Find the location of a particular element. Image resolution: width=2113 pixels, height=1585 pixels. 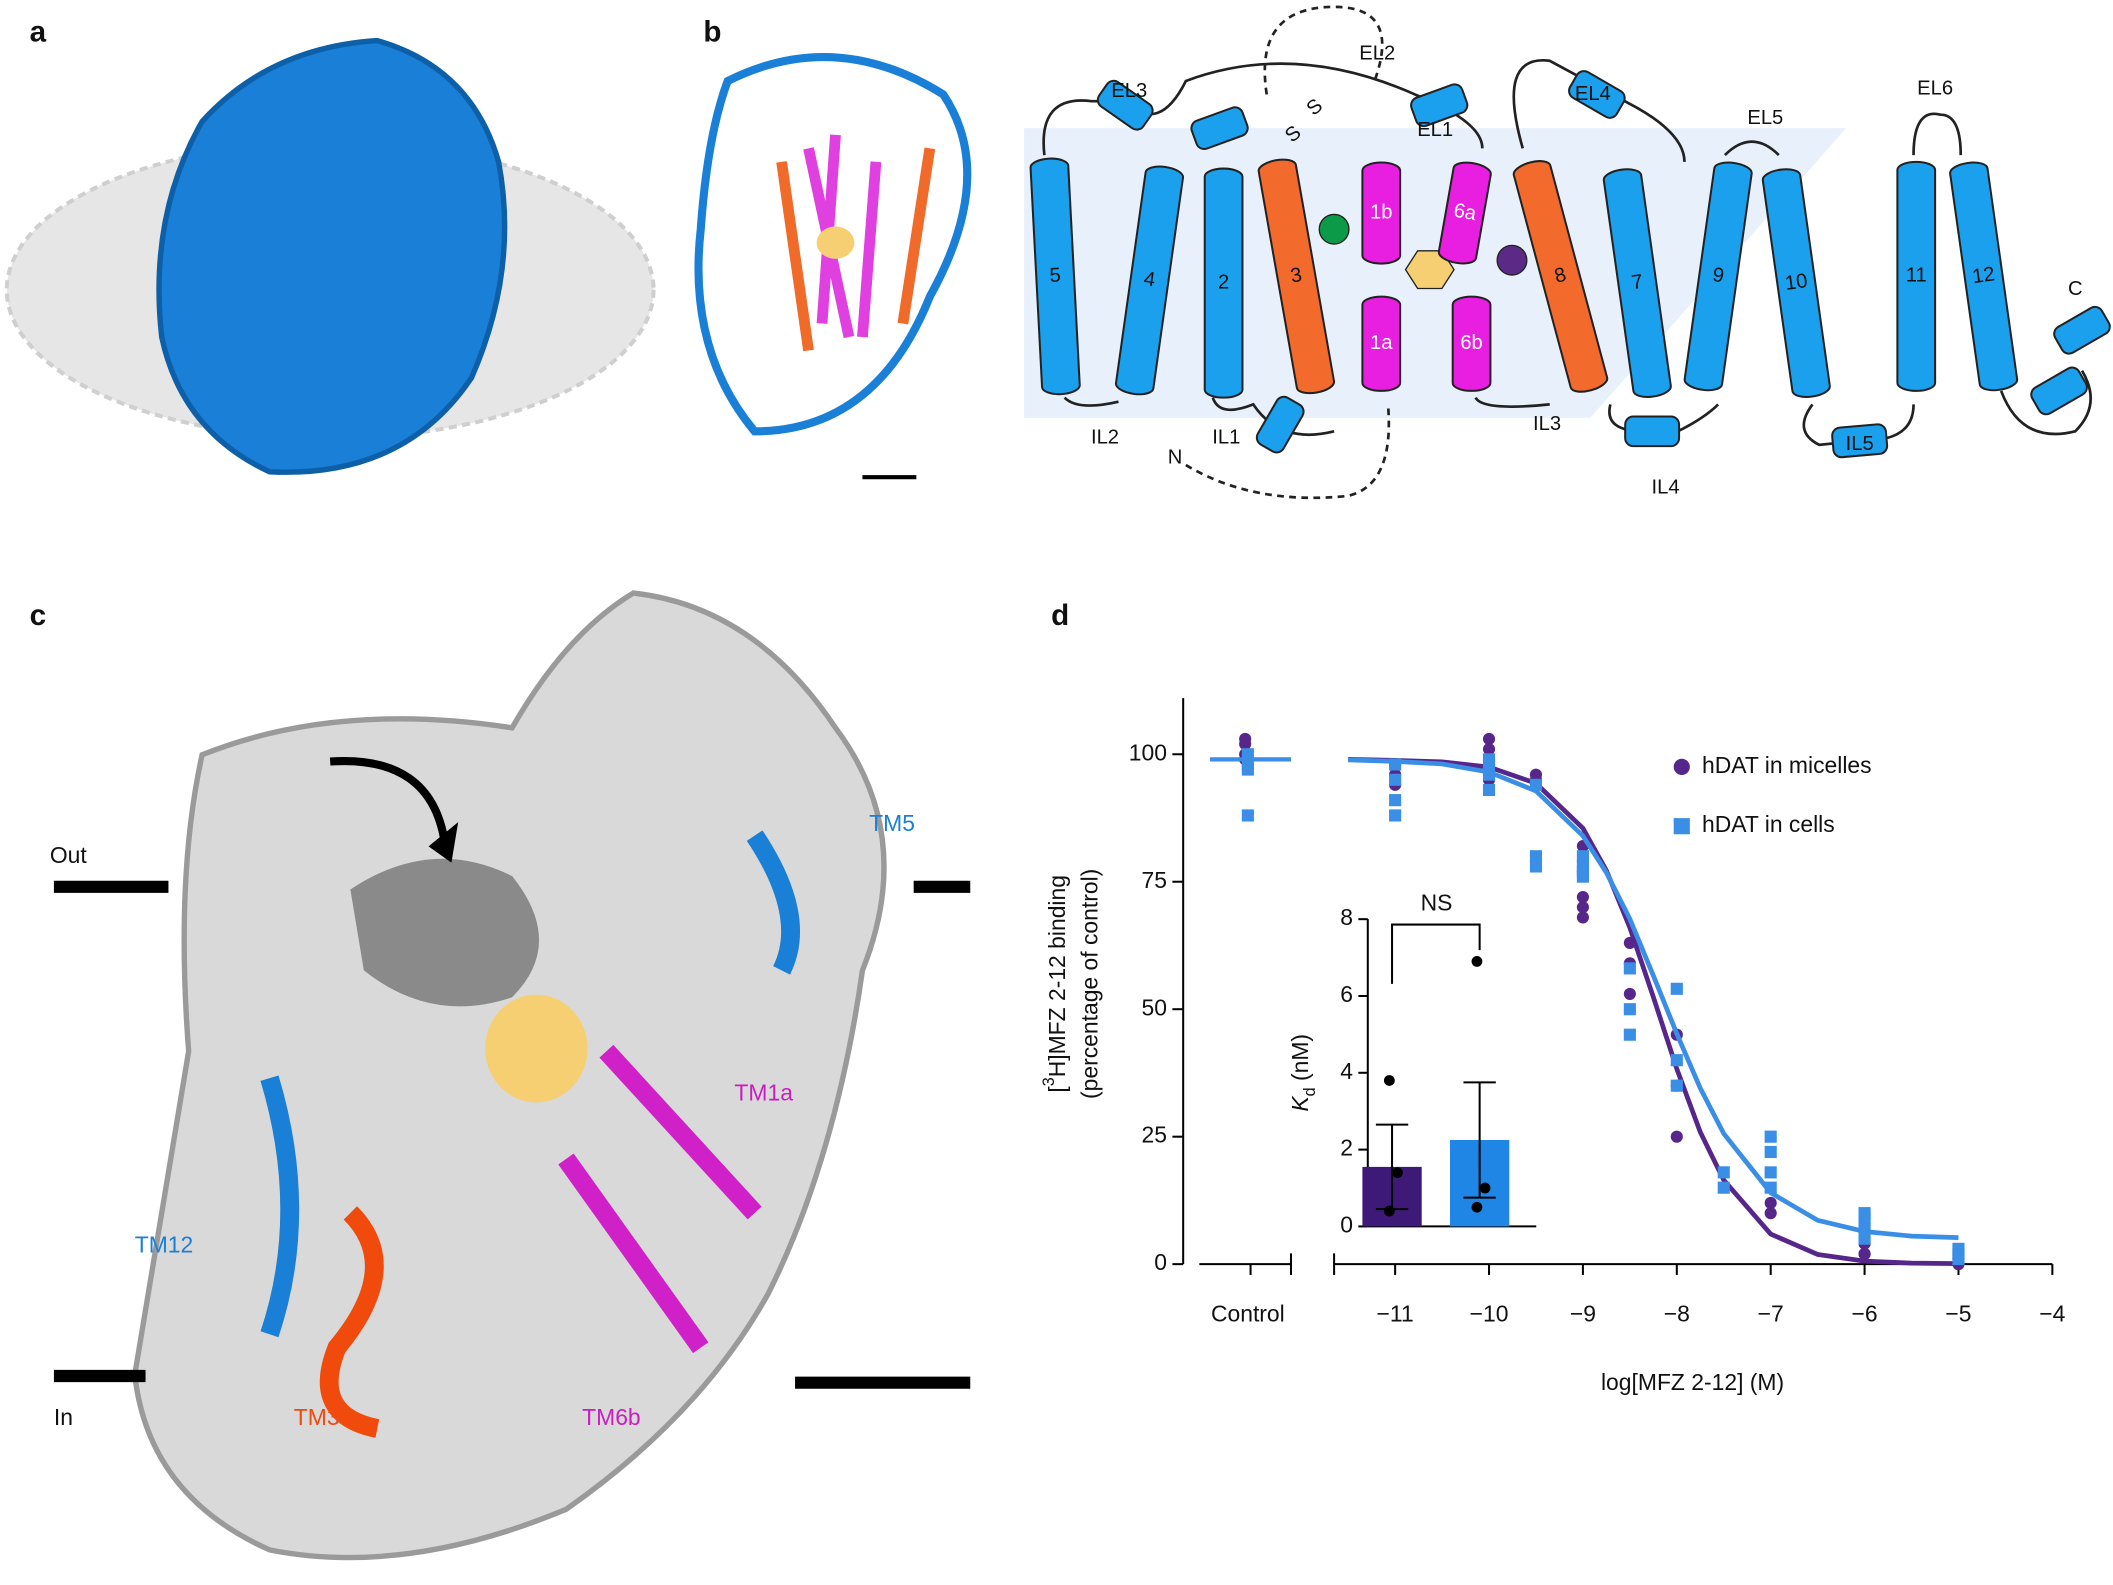

inset-y-label-part: d is located at coordinates (1310, 1091).